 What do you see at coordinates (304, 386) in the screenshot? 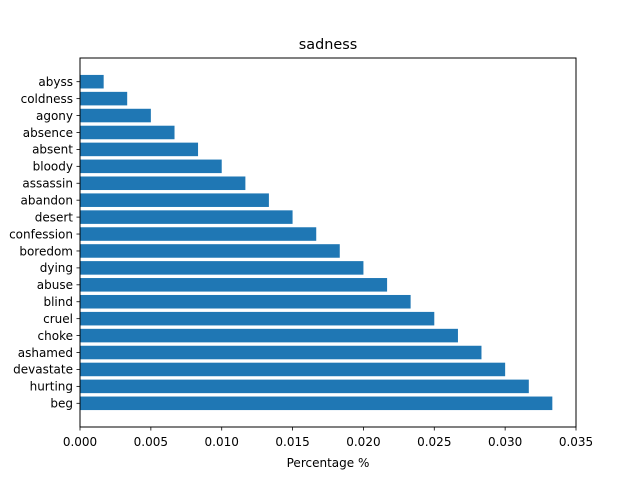
I see `bar-hurting` at bounding box center [304, 386].